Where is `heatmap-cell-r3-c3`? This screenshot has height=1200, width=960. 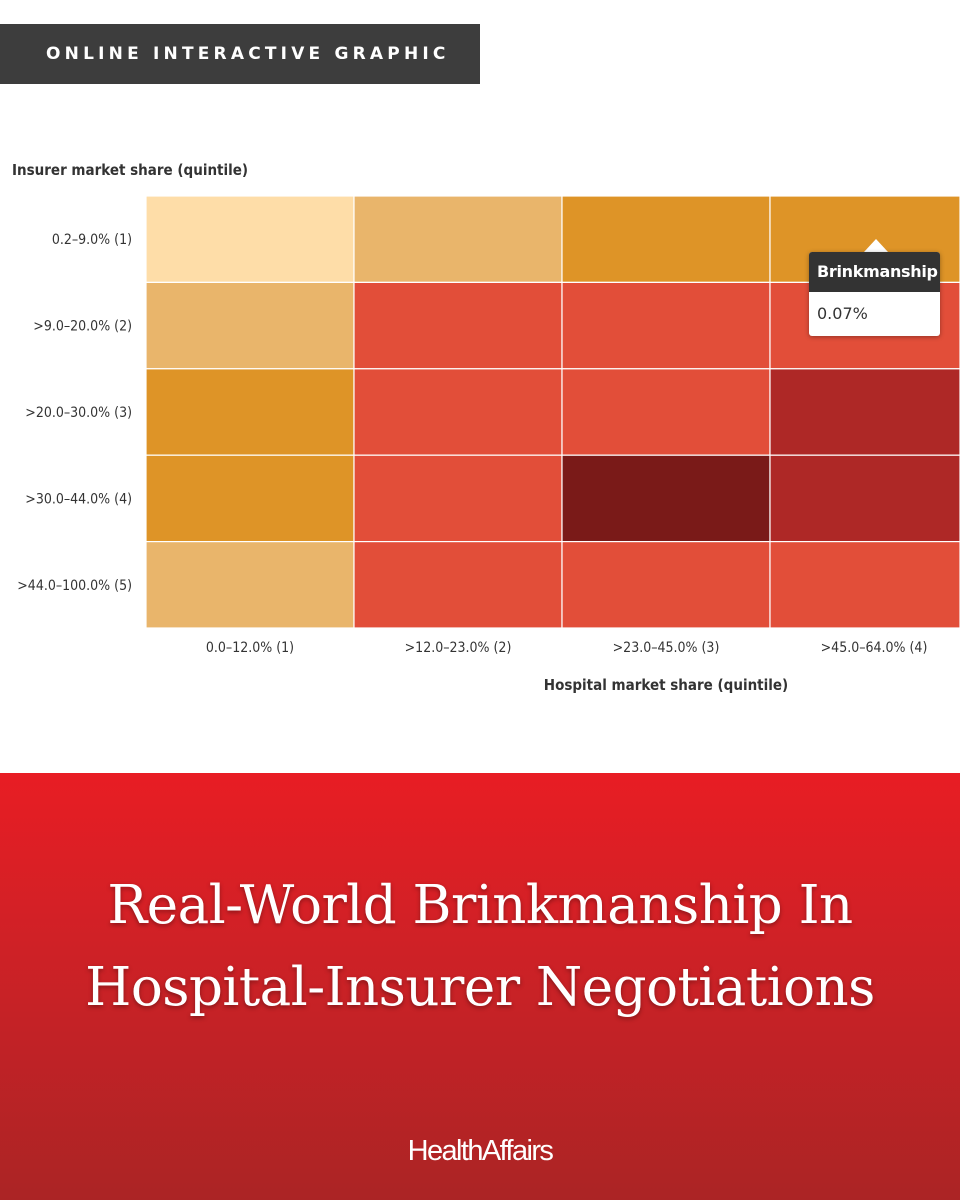 heatmap-cell-r3-c3 is located at coordinates (666, 412).